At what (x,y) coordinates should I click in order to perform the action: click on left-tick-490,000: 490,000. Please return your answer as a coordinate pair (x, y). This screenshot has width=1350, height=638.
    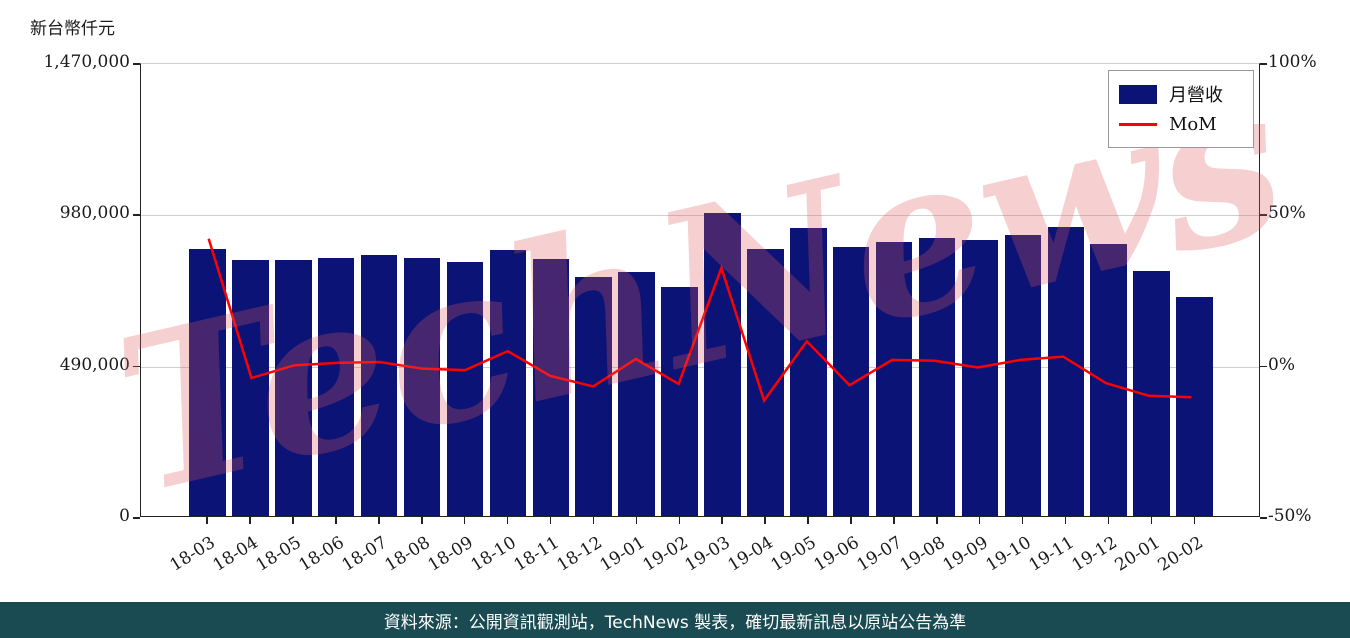
    Looking at the image, I should click on (94, 364).